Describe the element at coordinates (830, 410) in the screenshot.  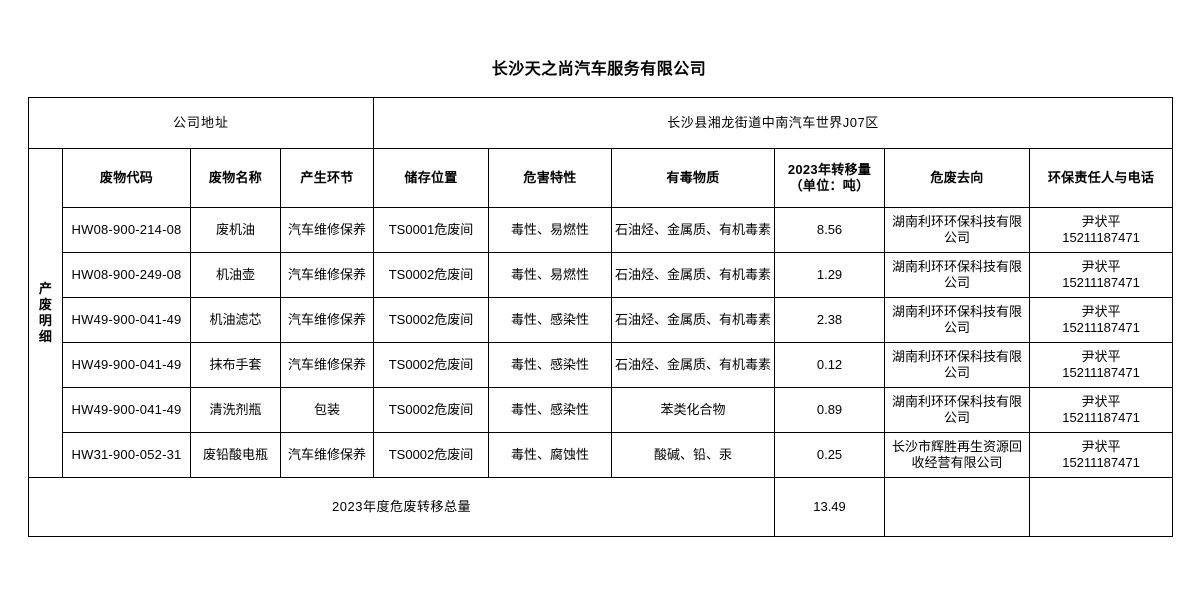
I see `cell-transfer-amount: 0.89` at that location.